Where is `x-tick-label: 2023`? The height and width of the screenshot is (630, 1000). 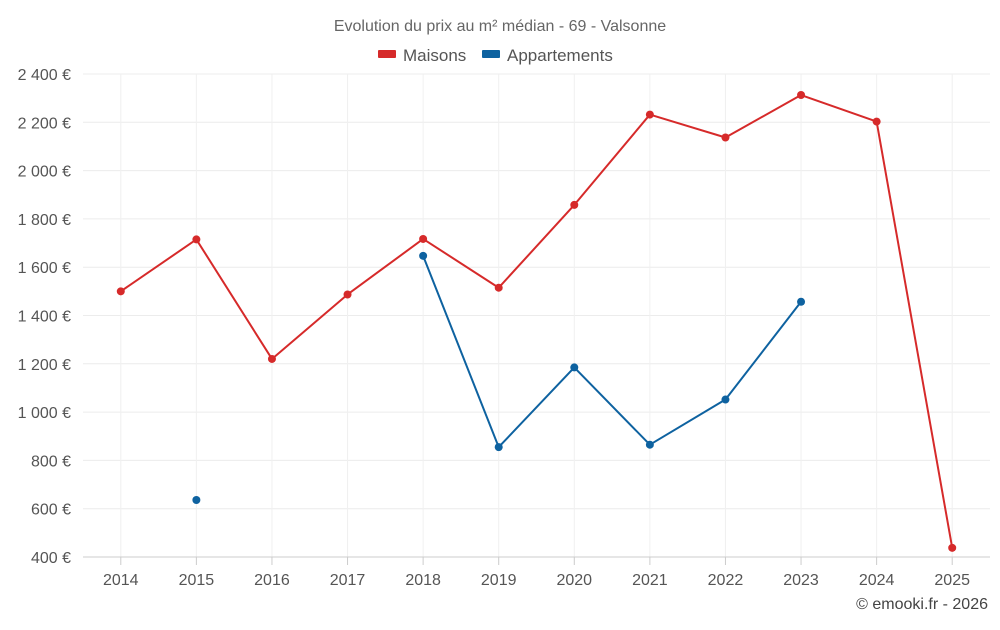
x-tick-label: 2023 is located at coordinates (801, 580).